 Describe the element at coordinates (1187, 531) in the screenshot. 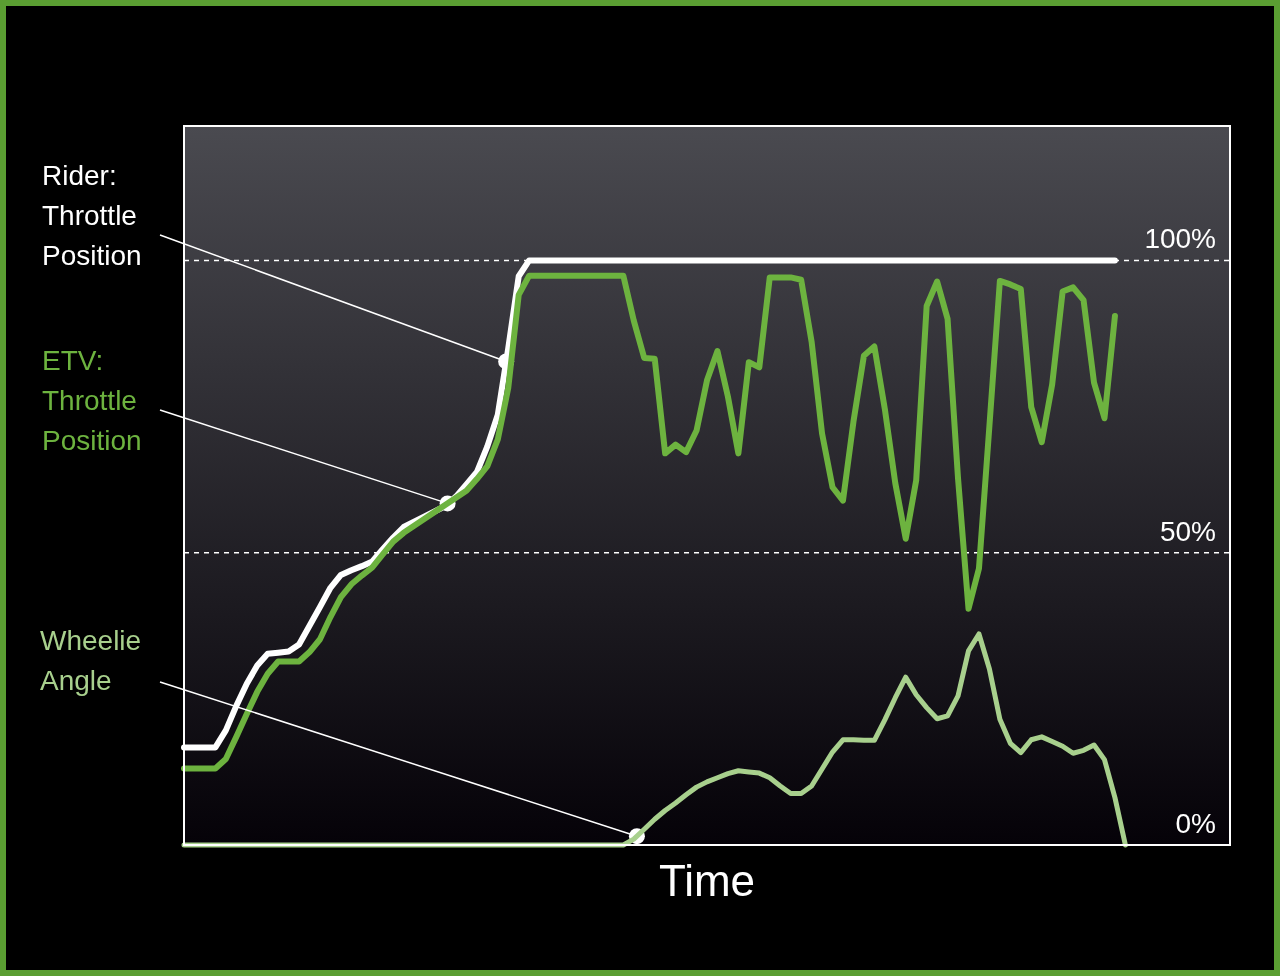

I see `y-tick-label: 50%` at that location.